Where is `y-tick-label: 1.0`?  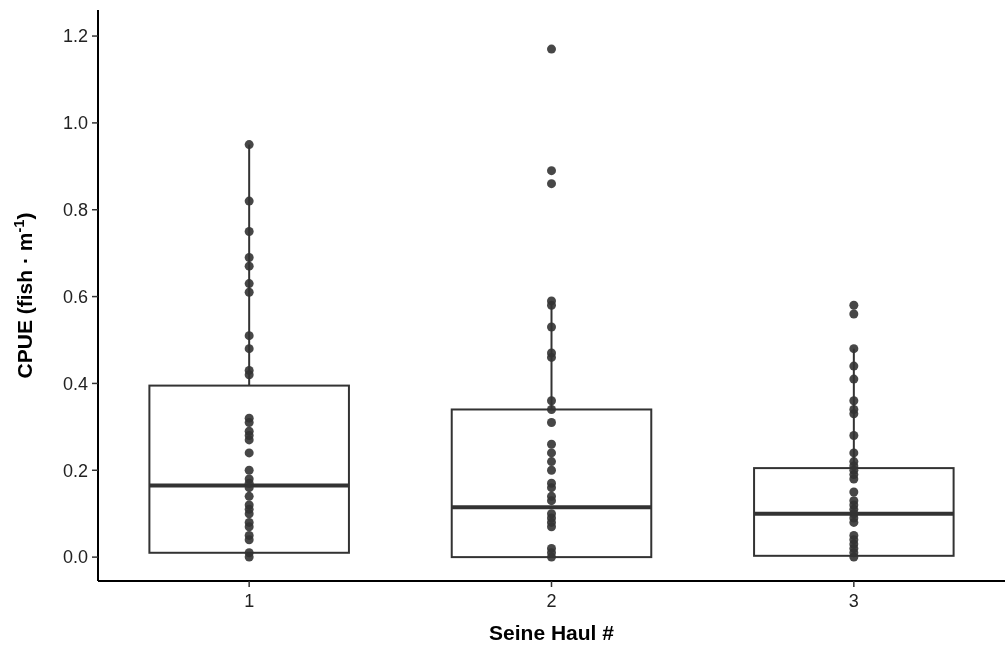
y-tick-label: 1.0 is located at coordinates (75, 123).